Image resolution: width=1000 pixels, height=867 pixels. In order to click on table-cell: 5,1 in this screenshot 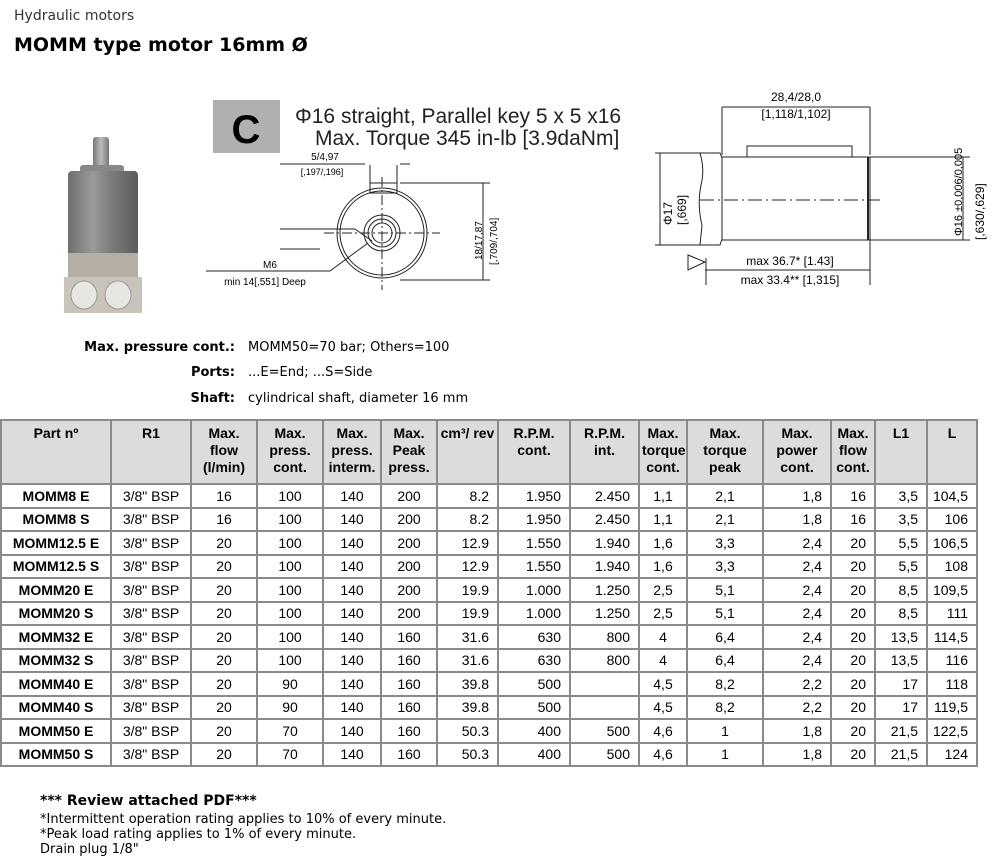, I will do `click(725, 590)`.